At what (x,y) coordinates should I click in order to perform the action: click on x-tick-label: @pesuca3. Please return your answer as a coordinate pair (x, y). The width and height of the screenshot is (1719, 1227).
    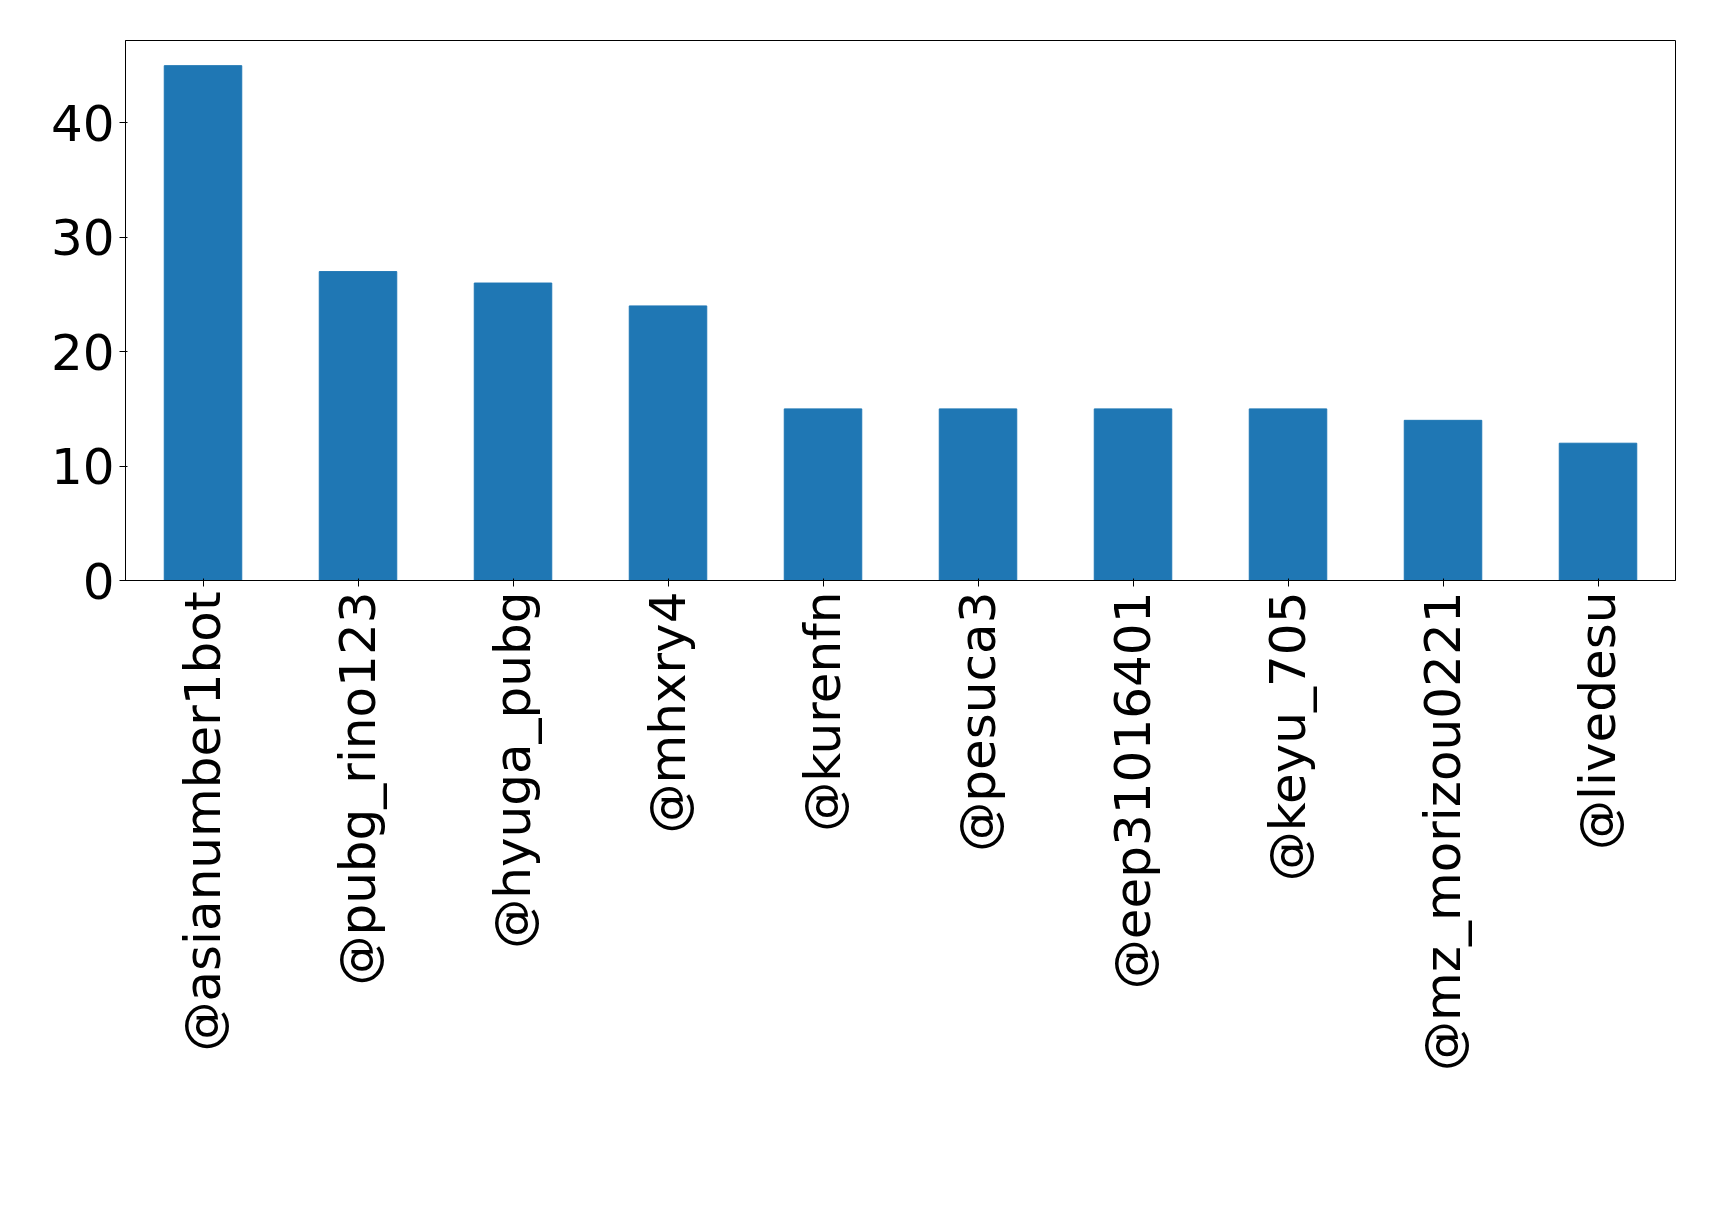
    Looking at the image, I should click on (978, 721).